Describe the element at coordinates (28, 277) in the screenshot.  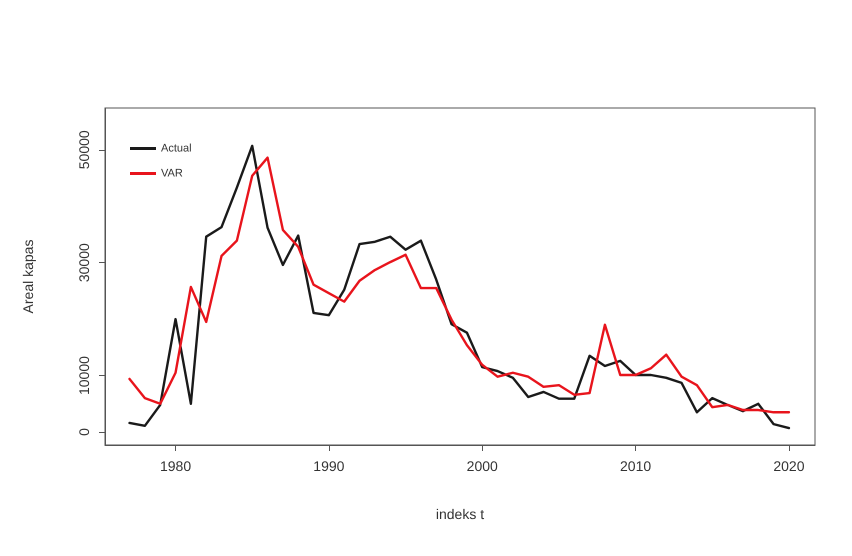
I see `y-axis-title: Areal kapas` at that location.